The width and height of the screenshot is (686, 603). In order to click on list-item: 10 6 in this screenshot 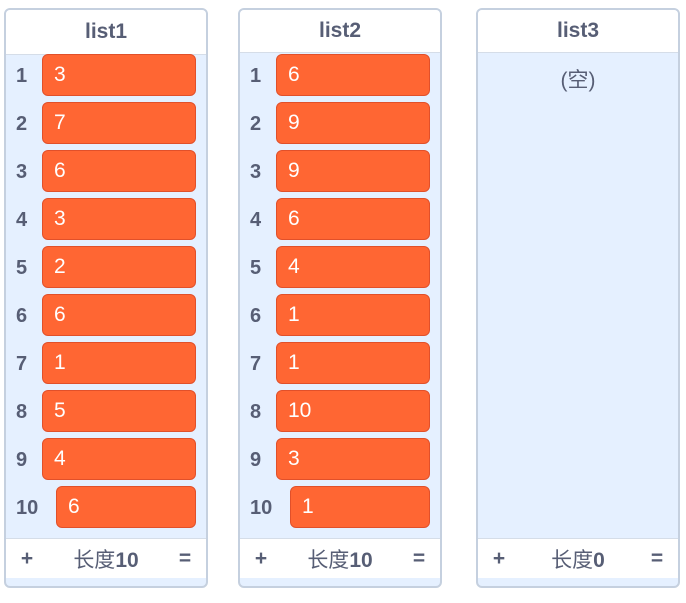, I will do `click(106, 508)`.